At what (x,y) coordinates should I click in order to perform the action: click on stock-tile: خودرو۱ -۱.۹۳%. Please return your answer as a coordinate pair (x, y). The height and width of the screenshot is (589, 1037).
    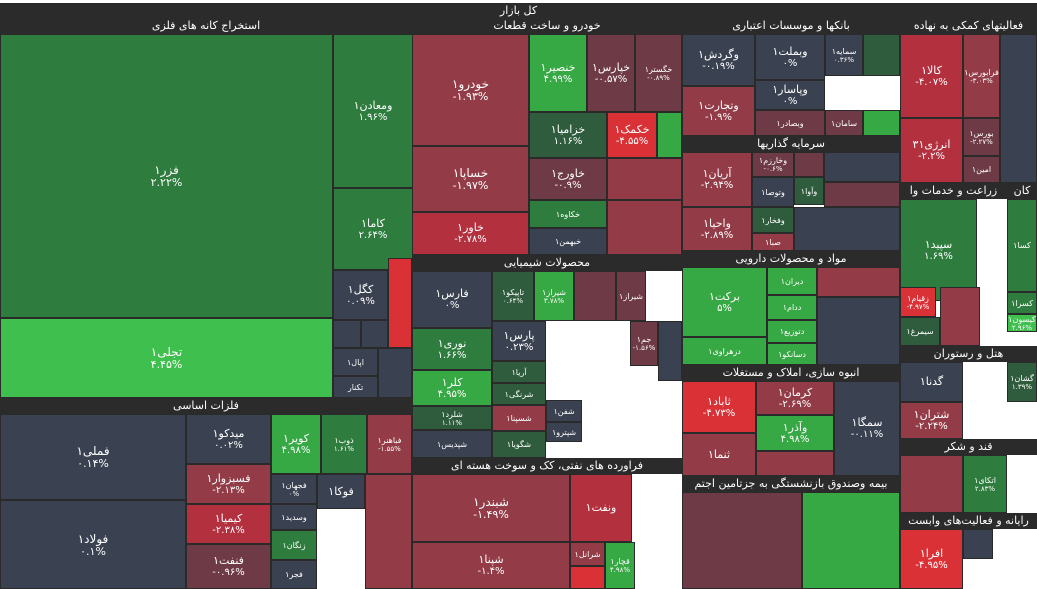
    Looking at the image, I should click on (470, 90).